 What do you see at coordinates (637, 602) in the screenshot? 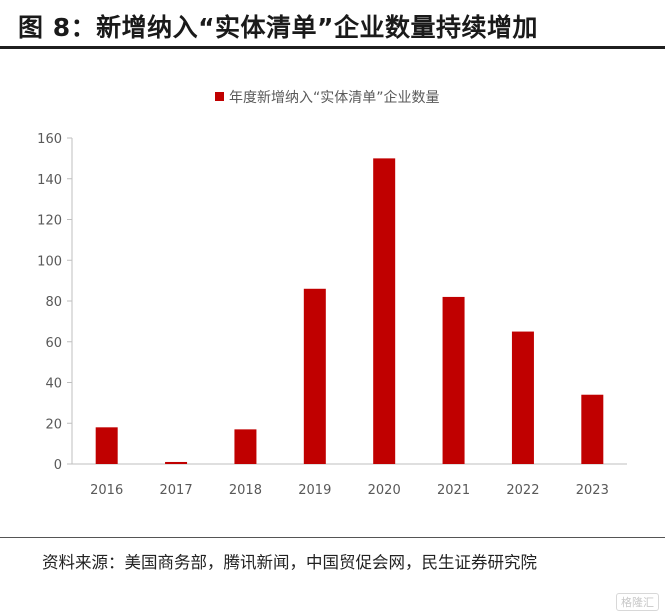
I see `watermark-logo: 格隆汇` at bounding box center [637, 602].